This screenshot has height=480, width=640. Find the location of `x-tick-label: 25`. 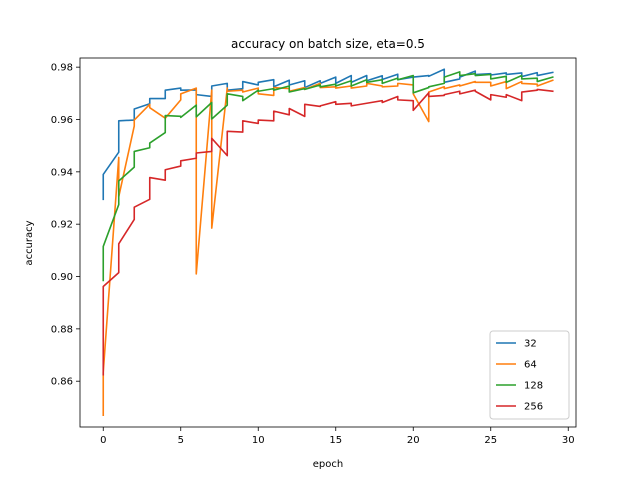

x-tick-label: 25 is located at coordinates (490, 440).